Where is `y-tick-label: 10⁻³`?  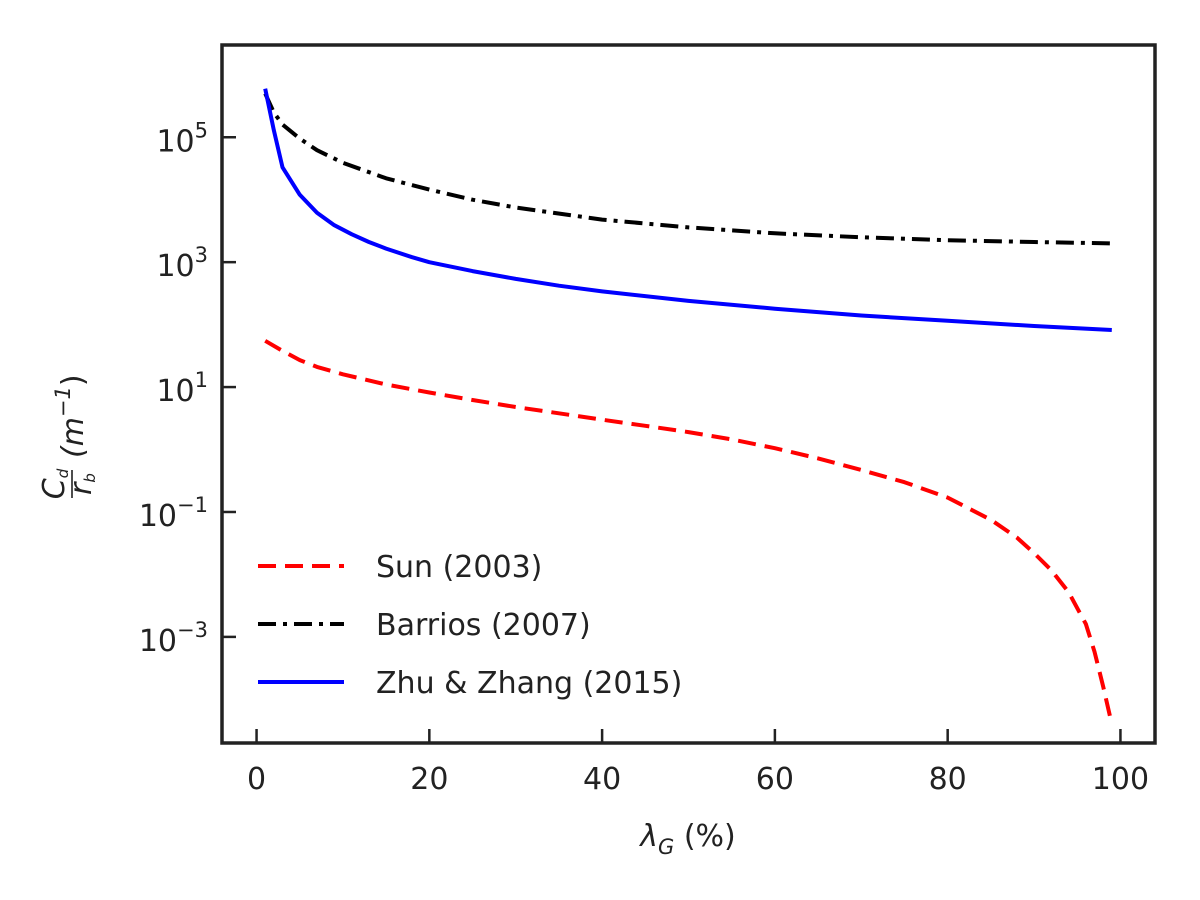
y-tick-label: 10⁻³ is located at coordinates (173, 638).